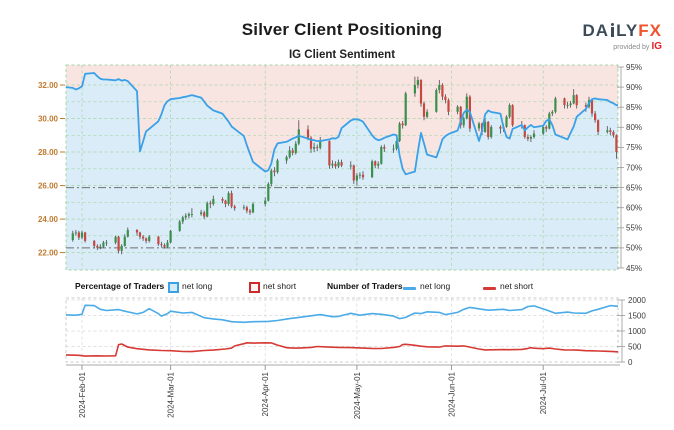 This screenshot has width=674, height=430. I want to click on svg-text: 30.00, so click(48, 118).